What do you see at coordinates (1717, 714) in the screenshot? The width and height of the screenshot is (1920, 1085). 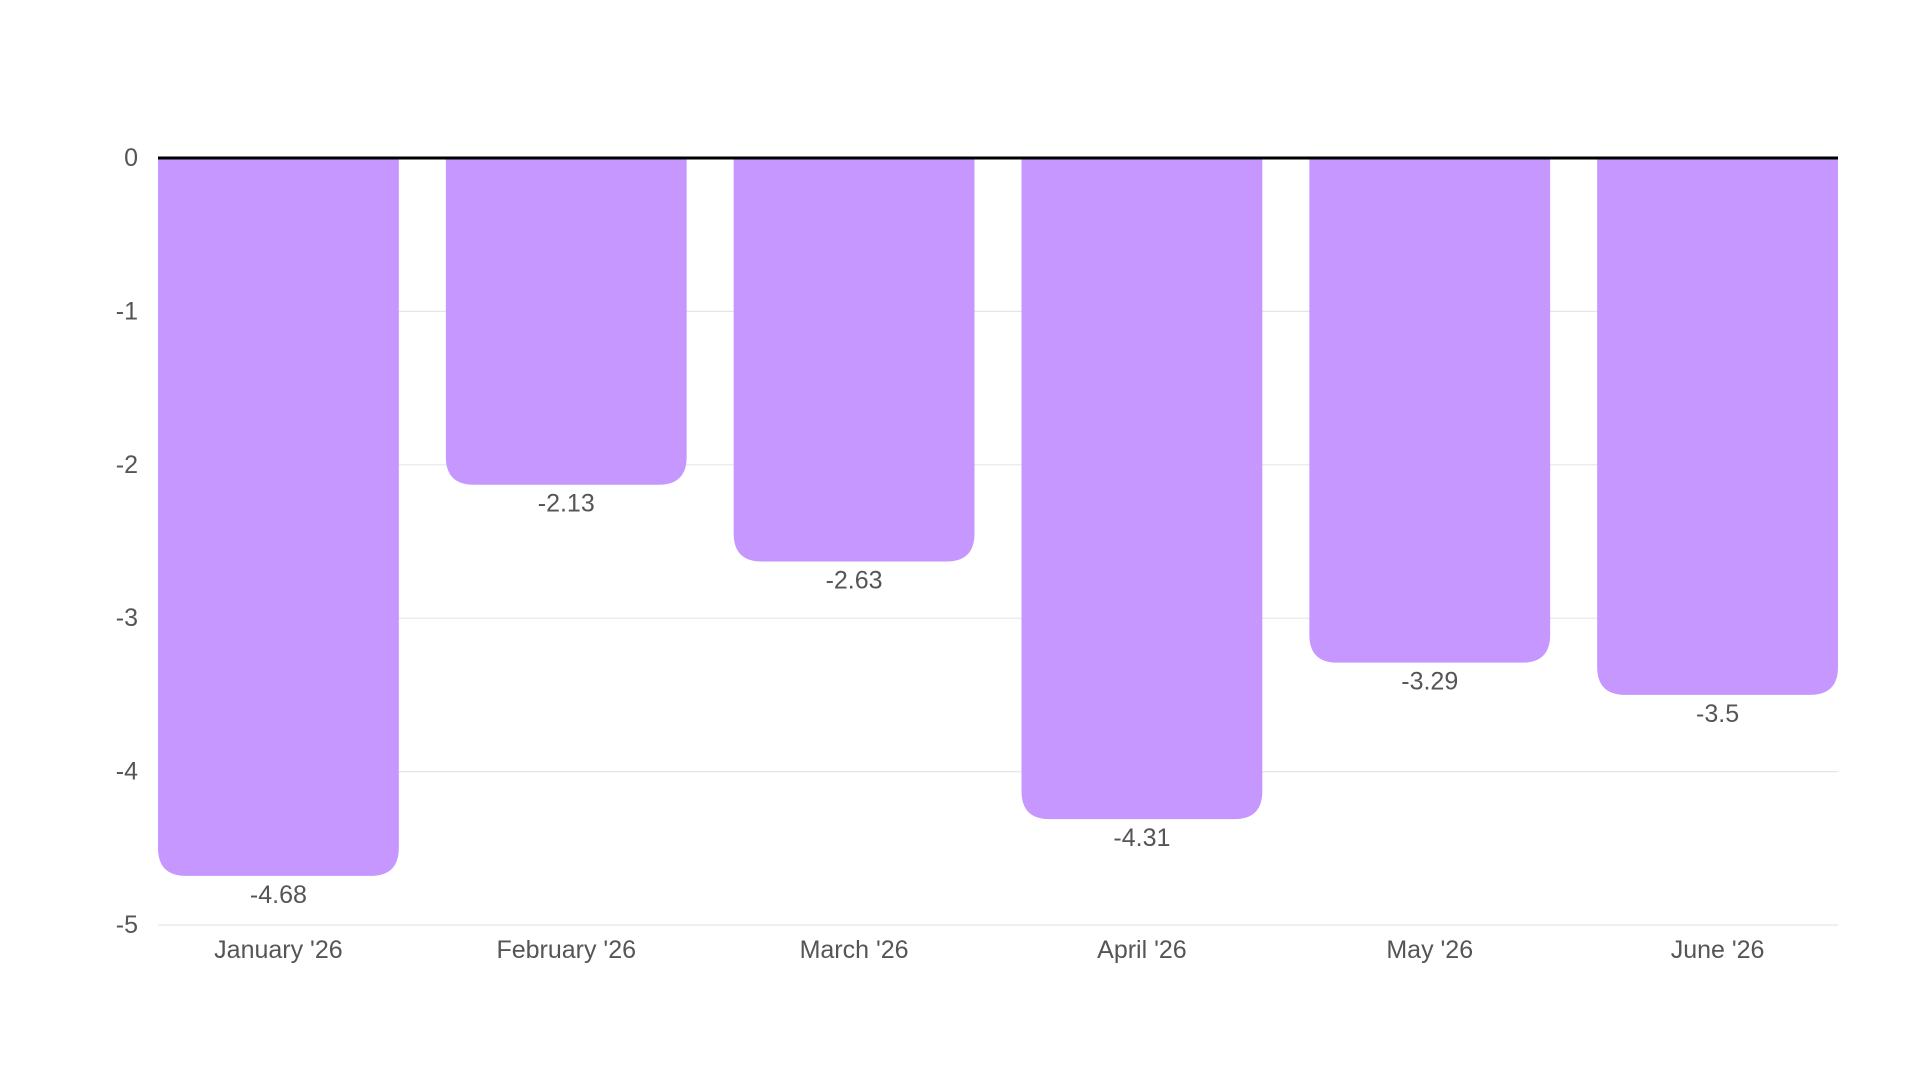 I see `bar-value-label: -3.5` at bounding box center [1717, 714].